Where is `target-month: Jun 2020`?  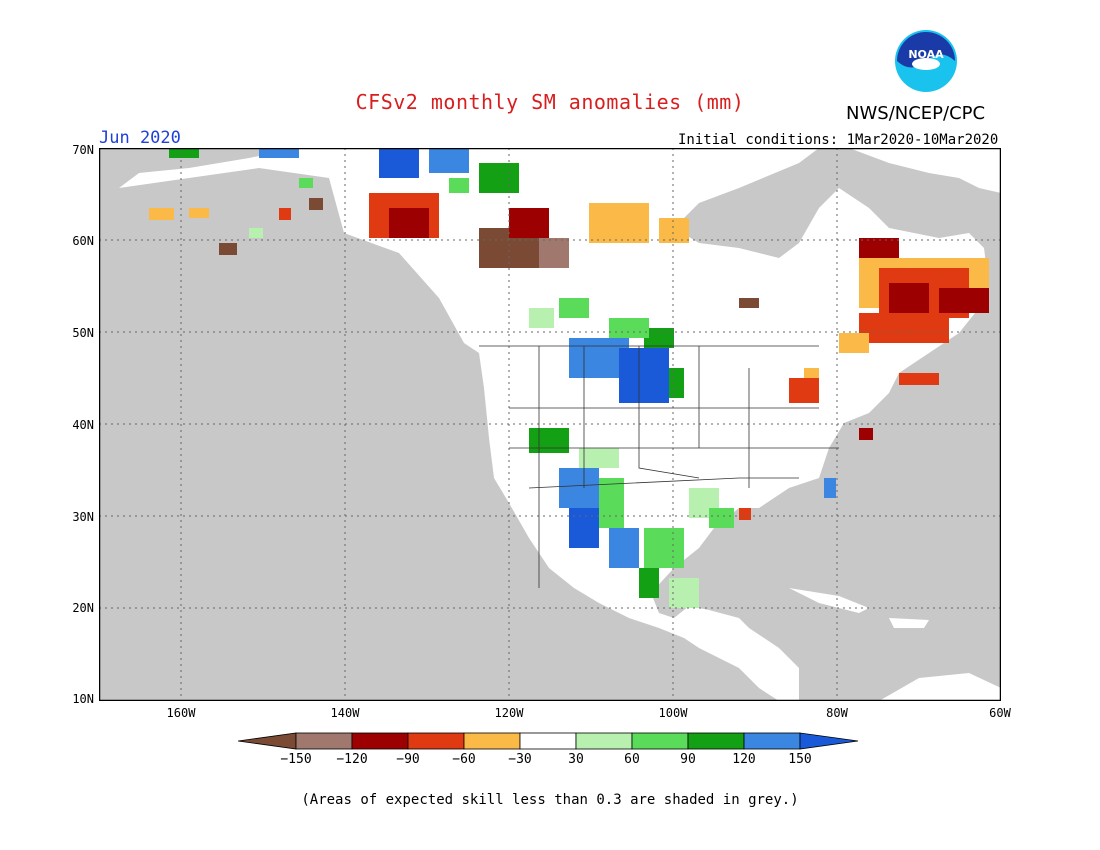
target-month: Jun 2020 is located at coordinates (140, 138).